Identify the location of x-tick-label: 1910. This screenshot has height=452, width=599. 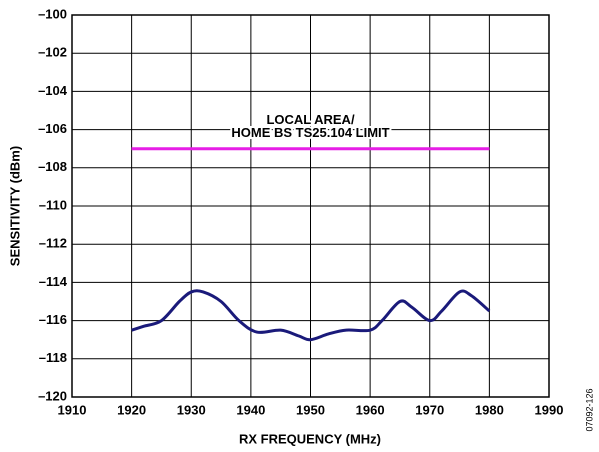
(72, 409).